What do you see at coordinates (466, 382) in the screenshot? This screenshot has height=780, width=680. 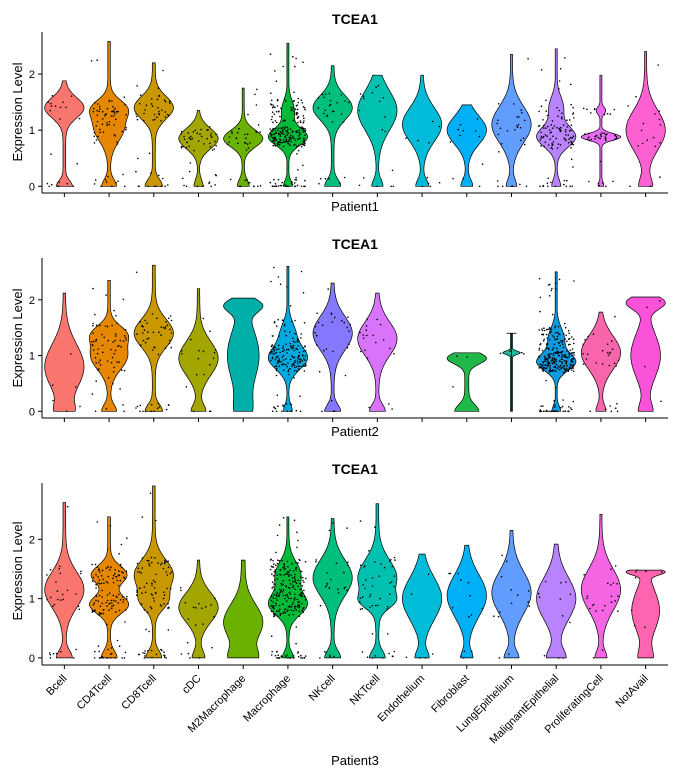 I see `violin-Fibroblast` at bounding box center [466, 382].